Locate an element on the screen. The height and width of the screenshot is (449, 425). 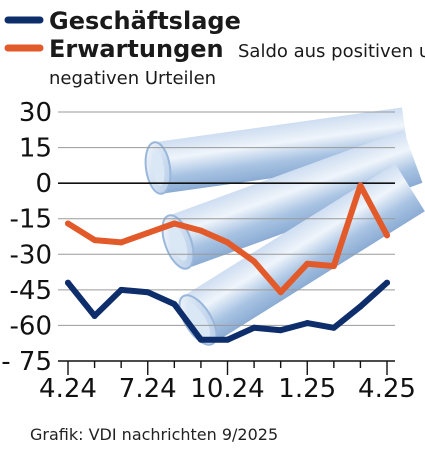
legend-item-geschaeftslage: Geschäftslage is located at coordinates (122, 21).